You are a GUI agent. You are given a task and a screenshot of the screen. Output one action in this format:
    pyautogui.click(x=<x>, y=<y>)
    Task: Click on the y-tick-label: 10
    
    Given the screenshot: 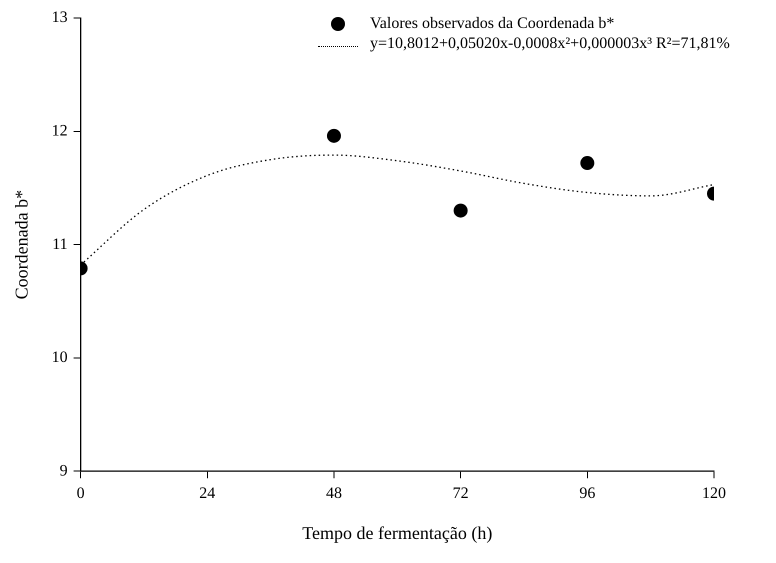 What is the action you would take?
    pyautogui.click(x=60, y=357)
    